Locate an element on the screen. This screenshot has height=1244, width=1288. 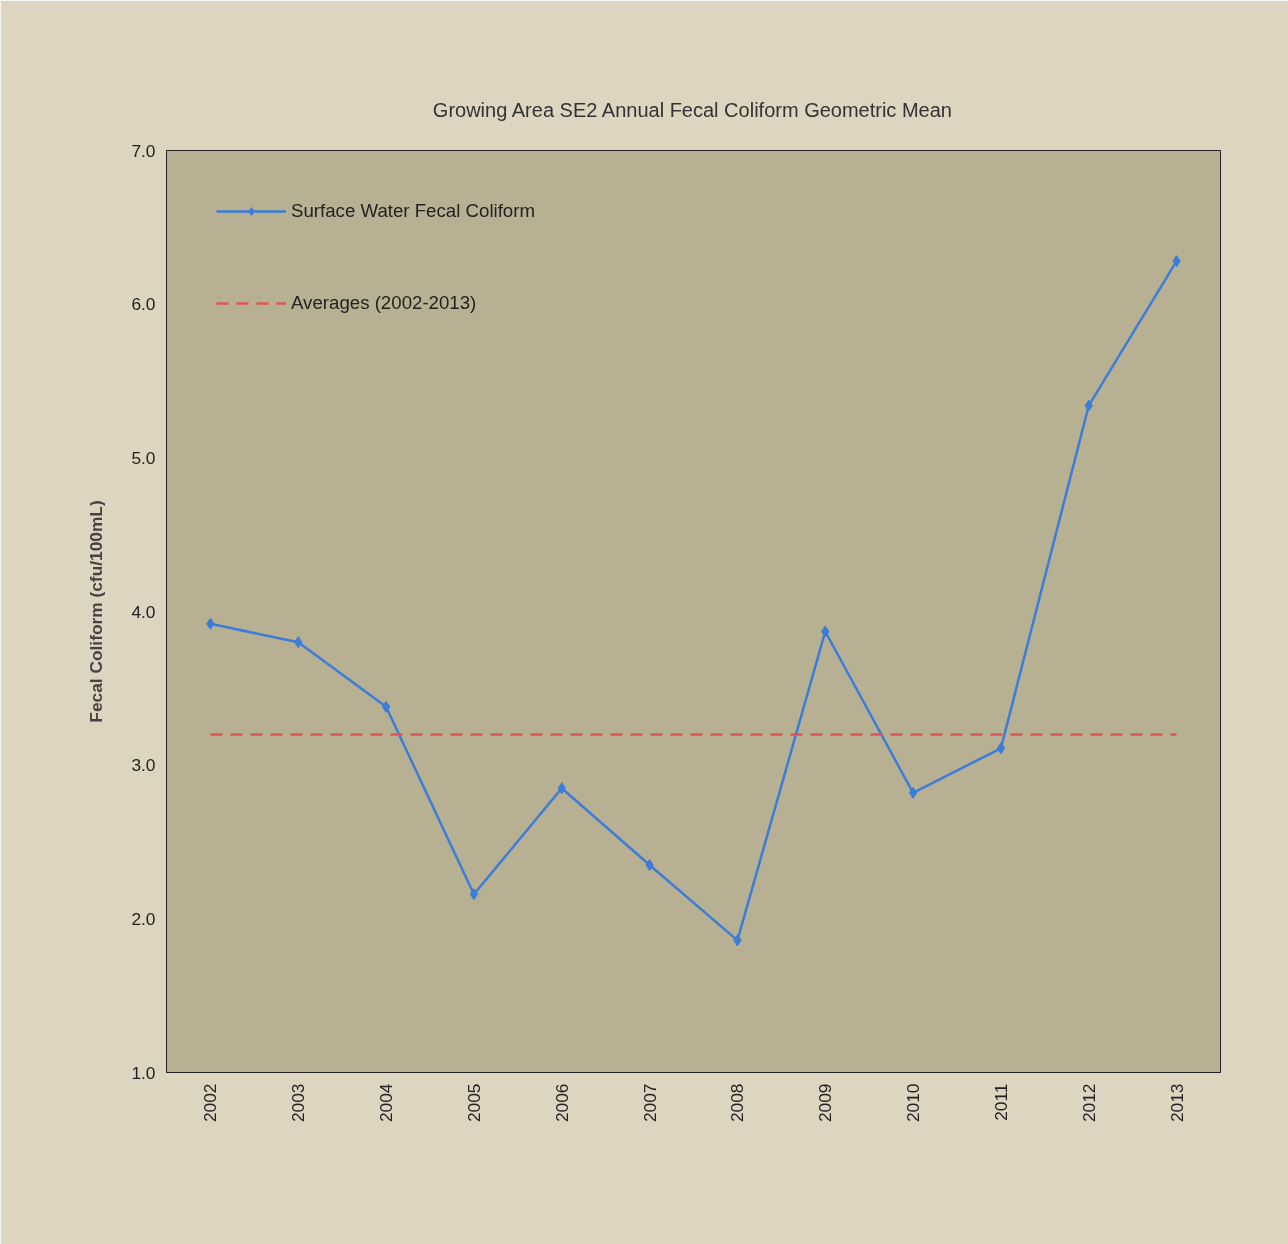
x-tick-label: 2010 is located at coordinates (913, 1103).